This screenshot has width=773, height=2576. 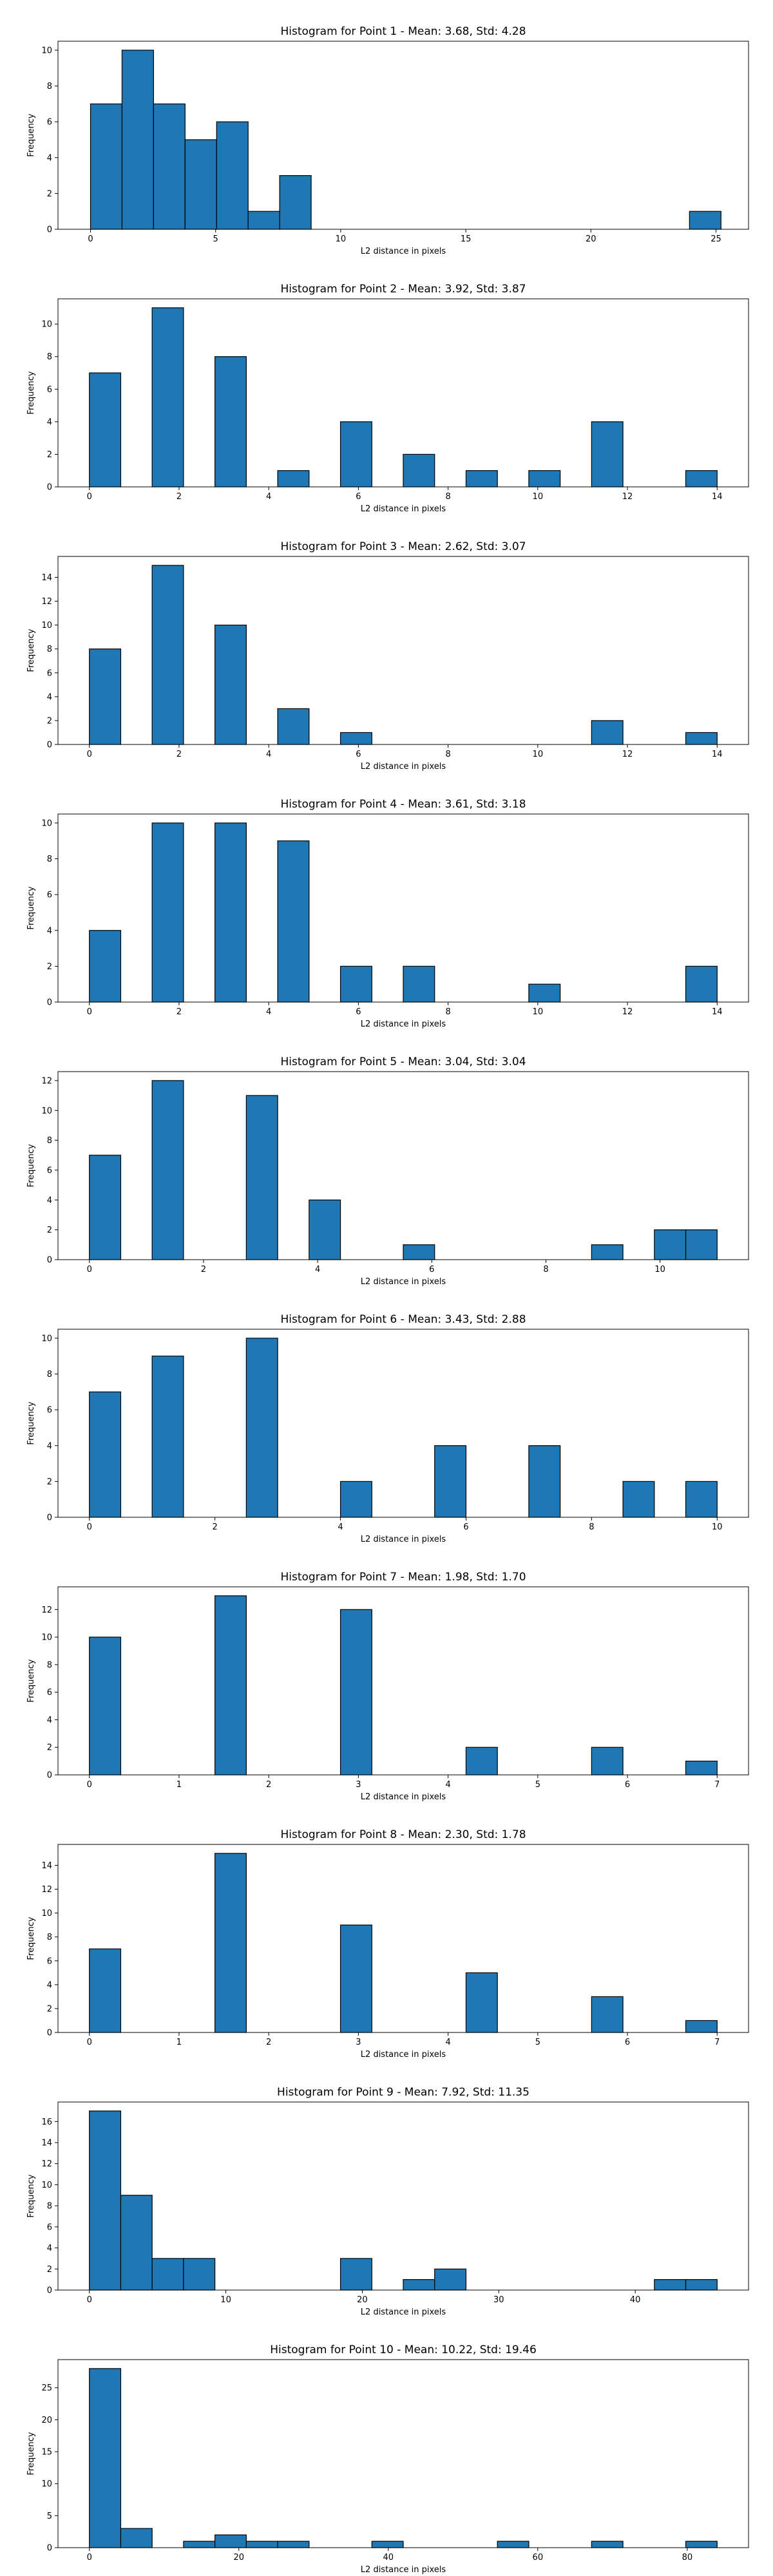 What do you see at coordinates (180, 2043) in the screenshot?
I see `x-tick-label: 1` at bounding box center [180, 2043].